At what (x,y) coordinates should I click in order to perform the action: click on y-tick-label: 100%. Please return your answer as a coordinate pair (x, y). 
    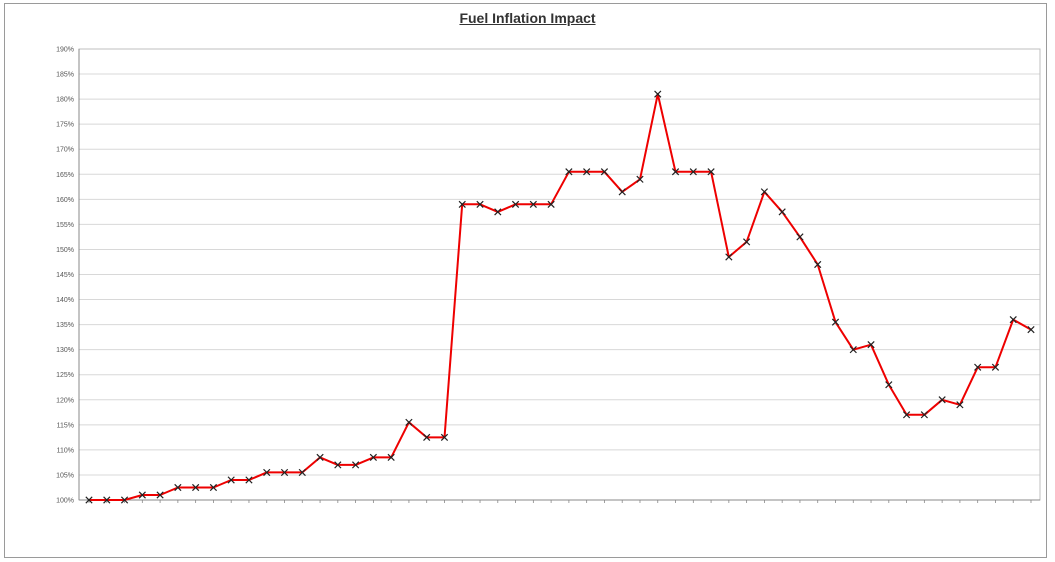
    Looking at the image, I should click on (65, 501).